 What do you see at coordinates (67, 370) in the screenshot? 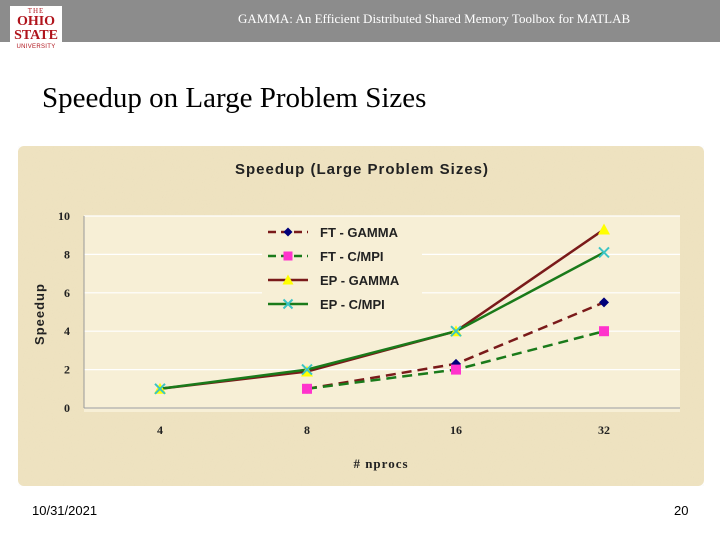
I see `y-tick-label: 2` at bounding box center [67, 370].